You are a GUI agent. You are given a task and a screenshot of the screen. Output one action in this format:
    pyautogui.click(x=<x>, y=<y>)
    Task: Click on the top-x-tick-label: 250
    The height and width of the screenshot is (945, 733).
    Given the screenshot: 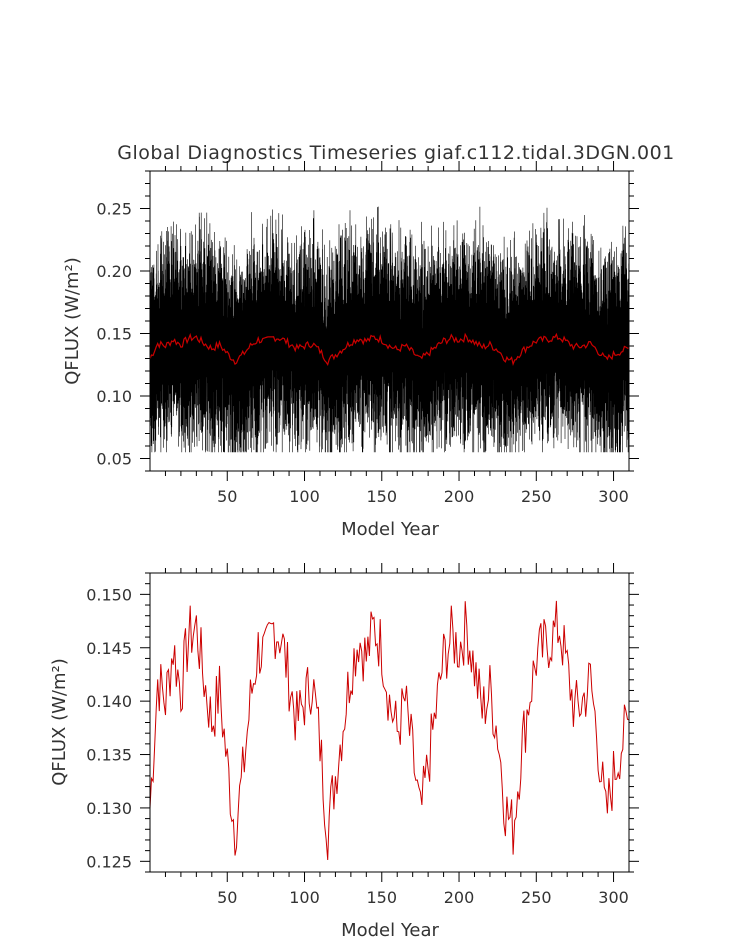 What is the action you would take?
    pyautogui.click(x=536, y=496)
    